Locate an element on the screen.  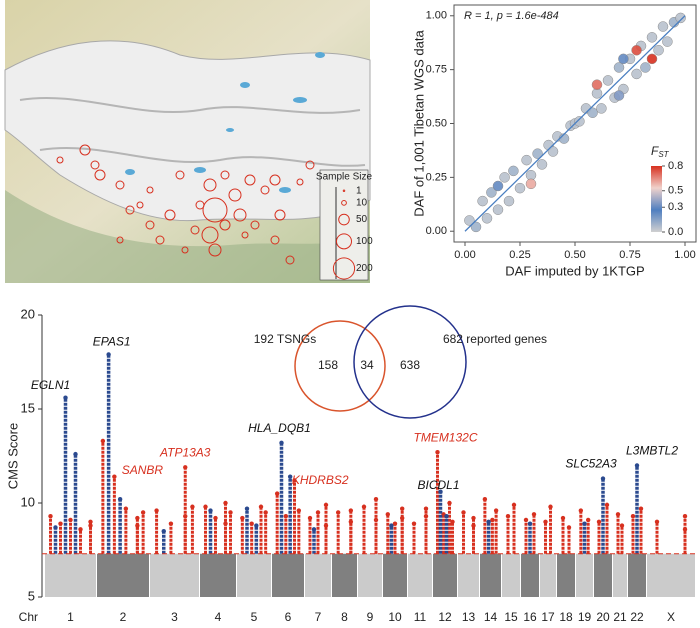
y-tick-label: 1.00 is located at coordinates (436, 16).